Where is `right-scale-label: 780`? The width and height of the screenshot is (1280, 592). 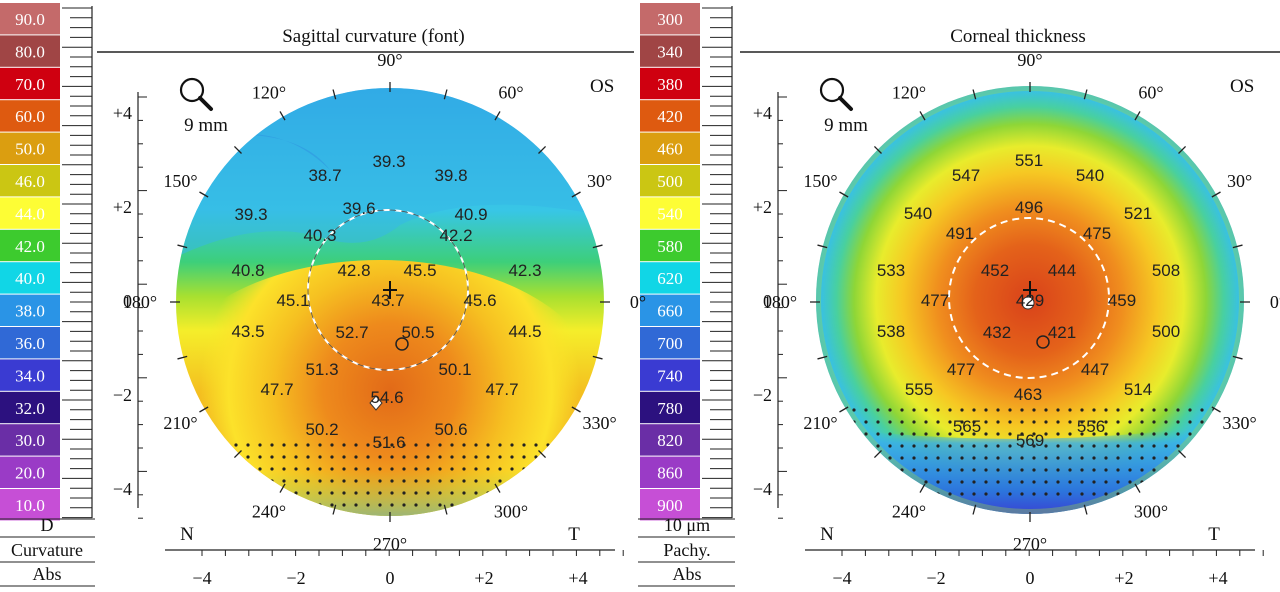
right-scale-label: 780 is located at coordinates (670, 408).